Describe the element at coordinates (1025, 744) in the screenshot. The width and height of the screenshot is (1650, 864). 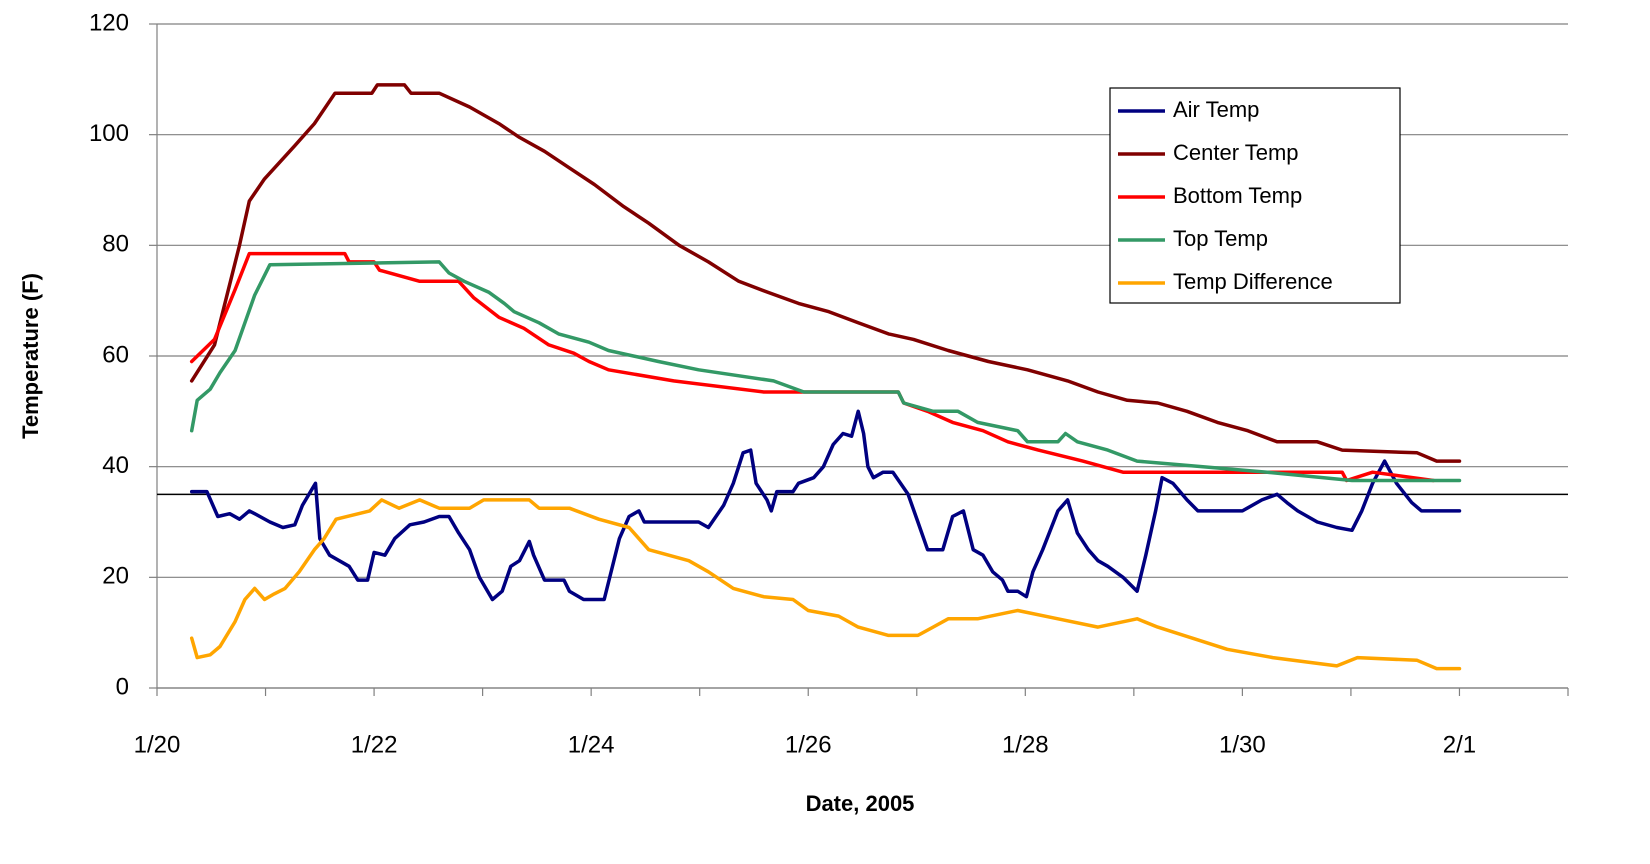
I see `x-tick-label: 1/28` at that location.